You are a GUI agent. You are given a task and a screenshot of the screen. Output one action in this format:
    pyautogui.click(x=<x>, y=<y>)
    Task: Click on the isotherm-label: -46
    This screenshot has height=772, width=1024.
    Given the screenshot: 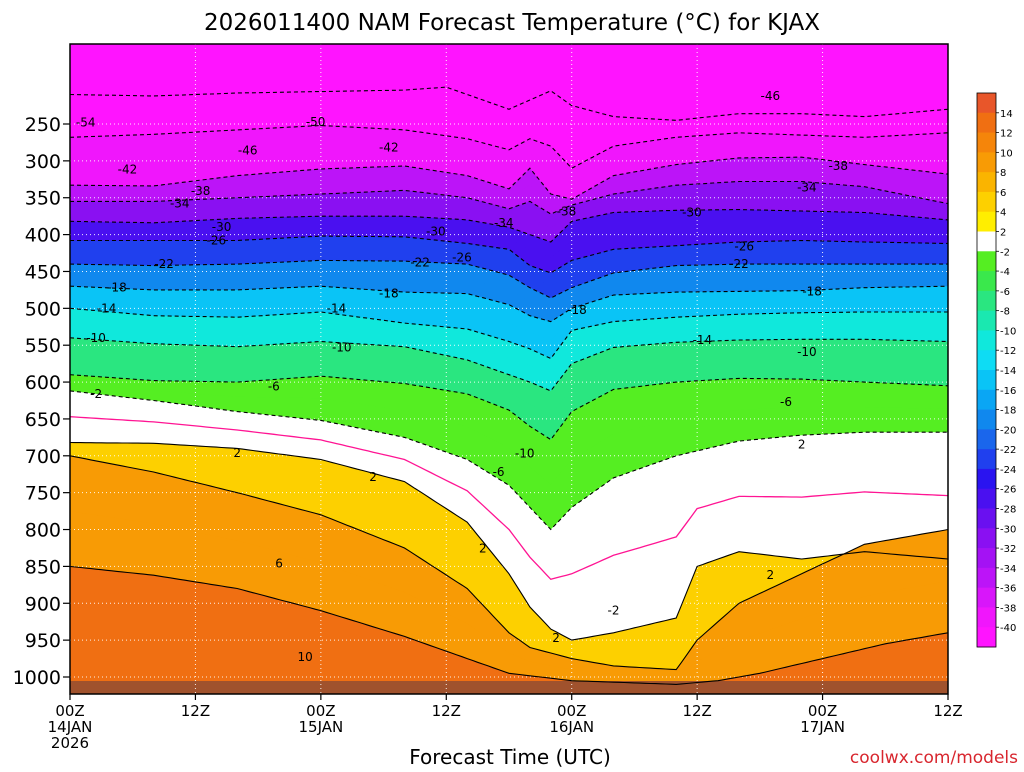 What is the action you would take?
    pyautogui.click(x=248, y=151)
    